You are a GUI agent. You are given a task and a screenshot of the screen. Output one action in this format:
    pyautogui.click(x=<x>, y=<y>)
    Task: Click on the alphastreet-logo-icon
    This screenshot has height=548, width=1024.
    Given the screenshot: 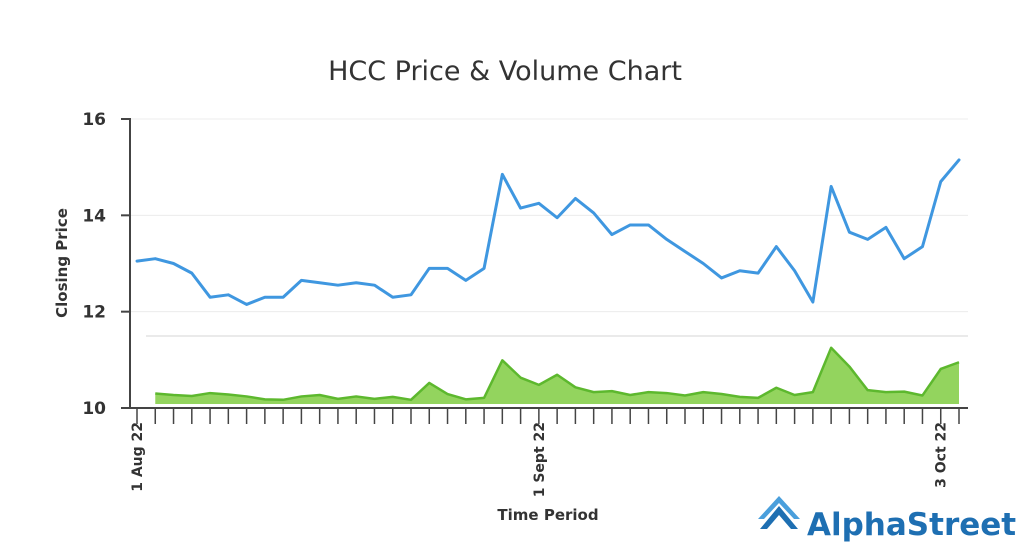 What is the action you would take?
    pyautogui.click(x=779, y=512)
    